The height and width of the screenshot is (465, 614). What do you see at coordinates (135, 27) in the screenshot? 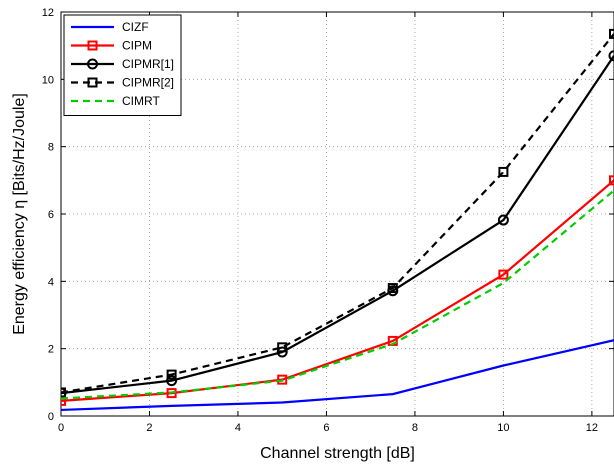
I see `legend-label-0: CIZF` at bounding box center [135, 27].